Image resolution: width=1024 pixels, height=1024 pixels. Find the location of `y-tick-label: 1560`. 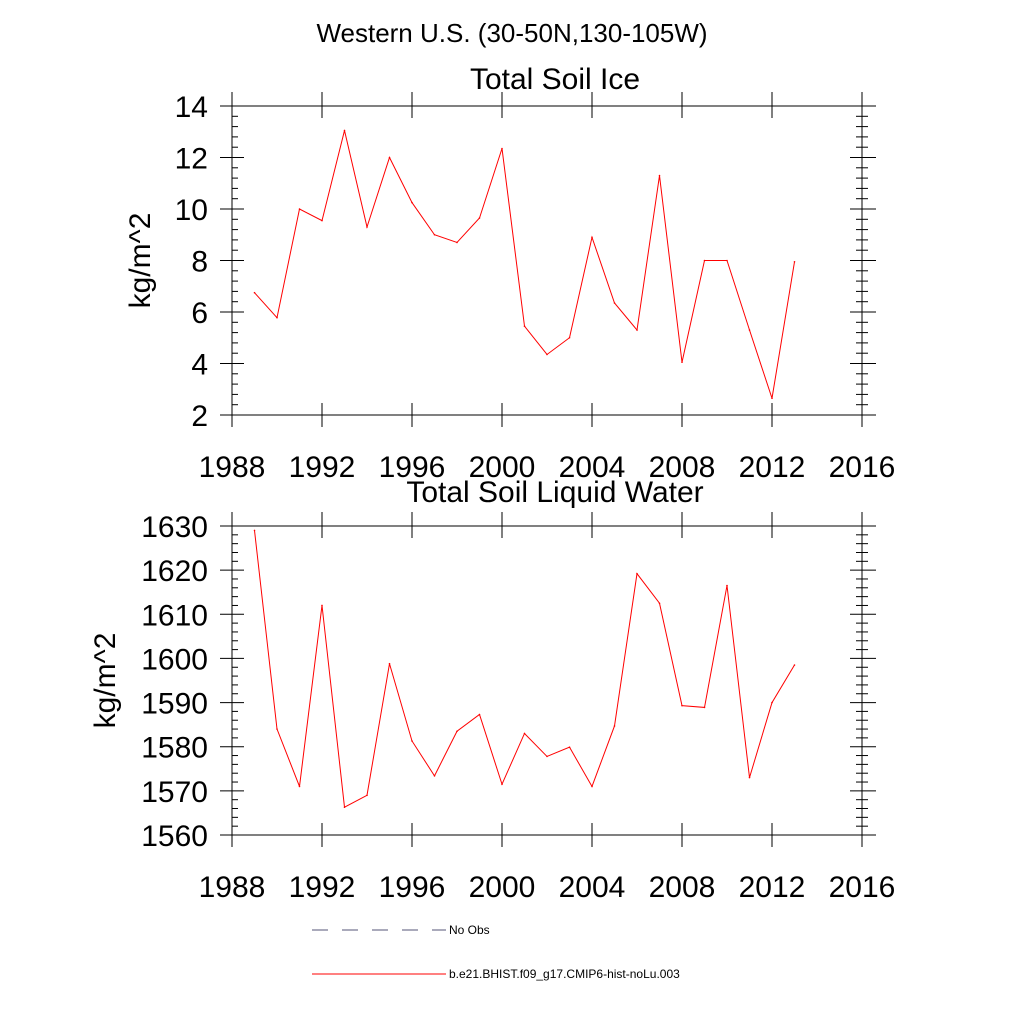

y-tick-label: 1560 is located at coordinates (174, 836).